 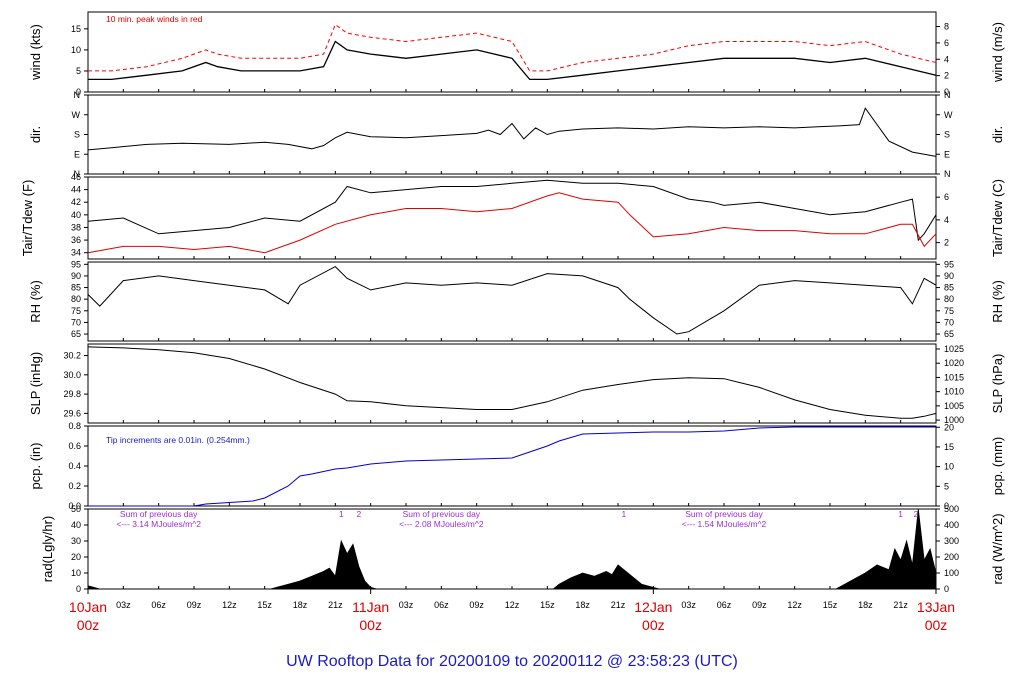 What do you see at coordinates (76, 215) in the screenshot?
I see `temp-left-tick-label: 40` at bounding box center [76, 215].